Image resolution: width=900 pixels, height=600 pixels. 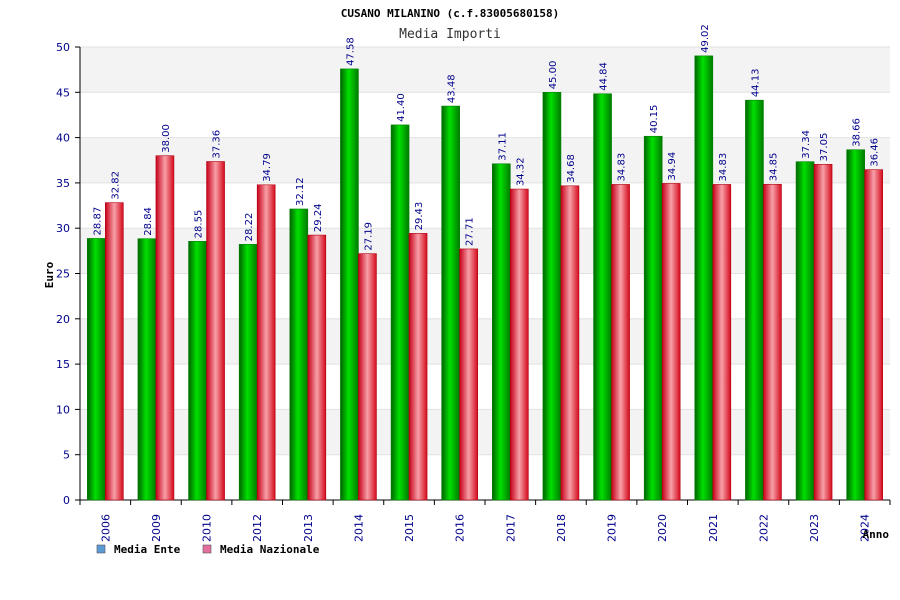 What do you see at coordinates (773, 167) in the screenshot?
I see `data-label: 34.85` at bounding box center [773, 167].